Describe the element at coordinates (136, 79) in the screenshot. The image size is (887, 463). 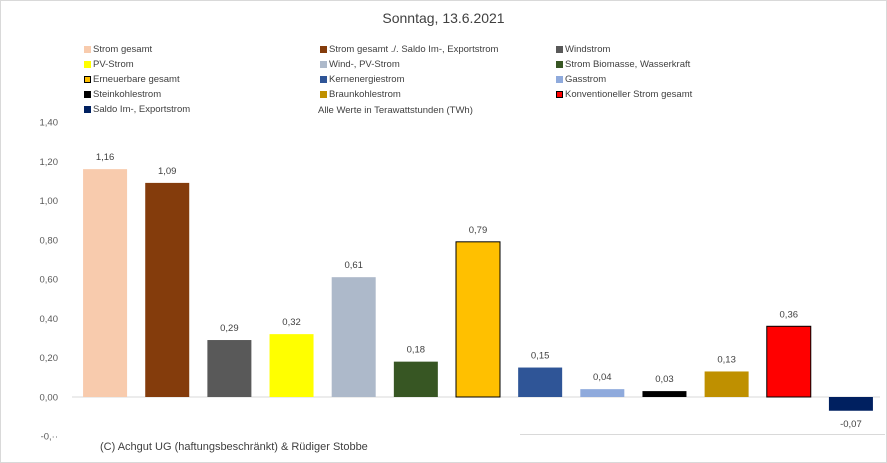
I see `legend-label: Erneuerbare gesamt` at that location.